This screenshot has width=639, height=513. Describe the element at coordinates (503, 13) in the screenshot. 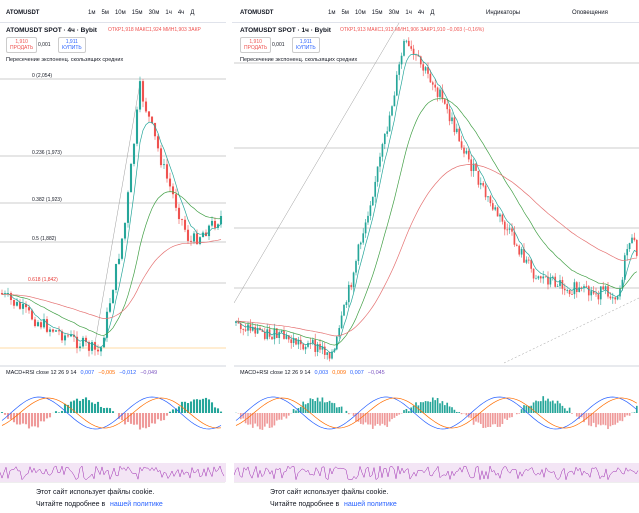

I see `indicators-button: Индикаторы` at that location.